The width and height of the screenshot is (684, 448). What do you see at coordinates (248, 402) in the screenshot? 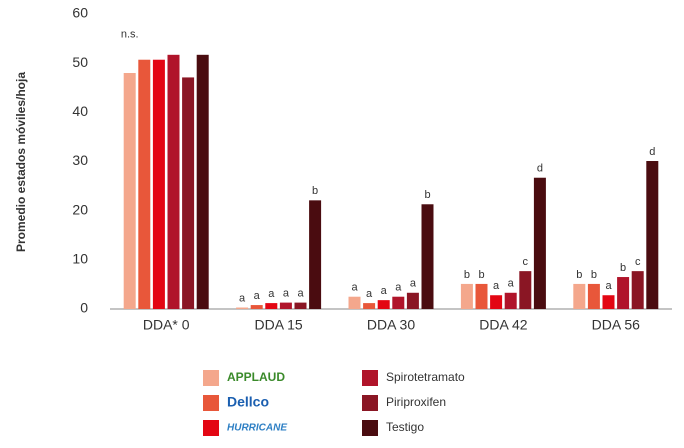
I see `legend-label: Dellco` at bounding box center [248, 402].